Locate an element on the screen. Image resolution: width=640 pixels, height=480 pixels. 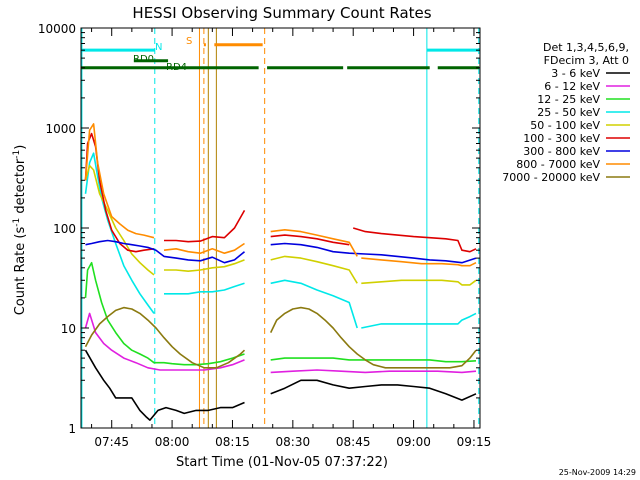
series-6-12-kev is located at coordinates (280, 343).